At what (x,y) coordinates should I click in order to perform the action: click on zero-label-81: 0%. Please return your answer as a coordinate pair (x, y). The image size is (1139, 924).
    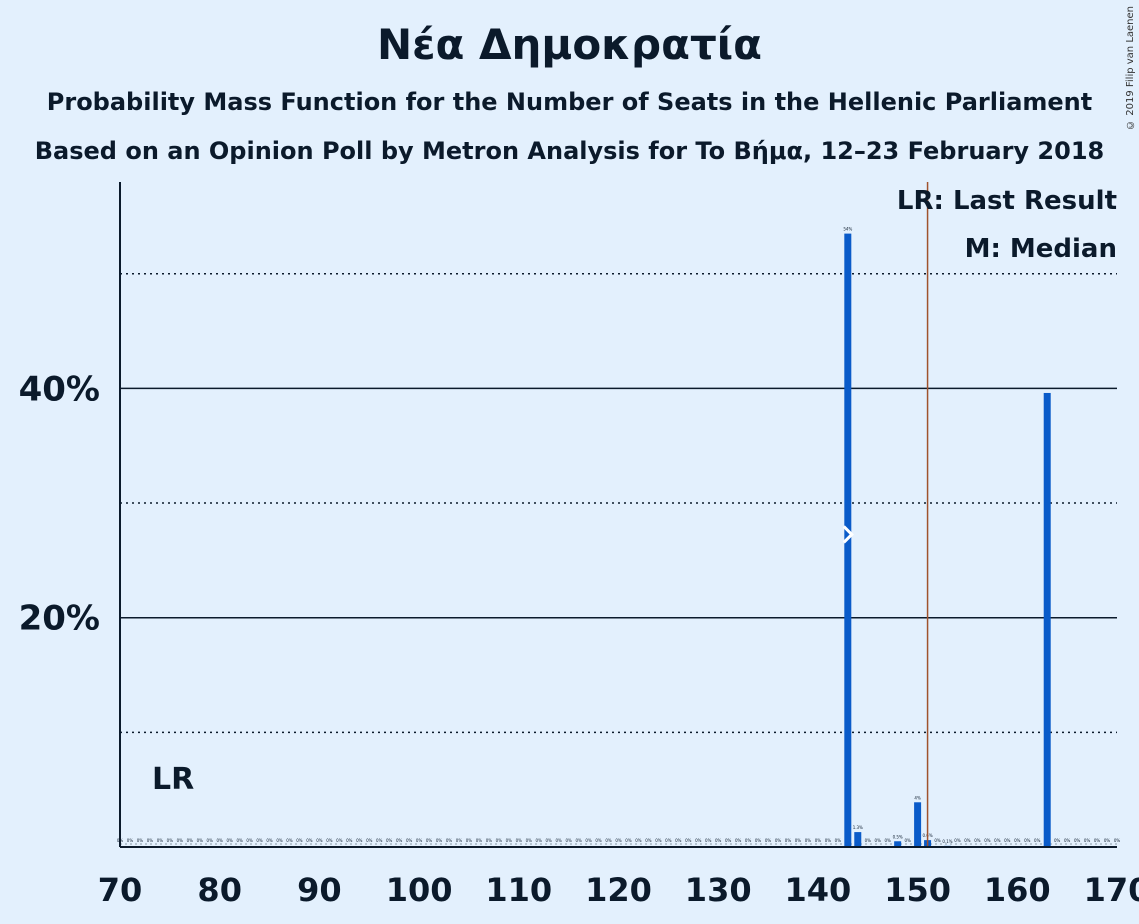
    Looking at the image, I should click on (229, 840).